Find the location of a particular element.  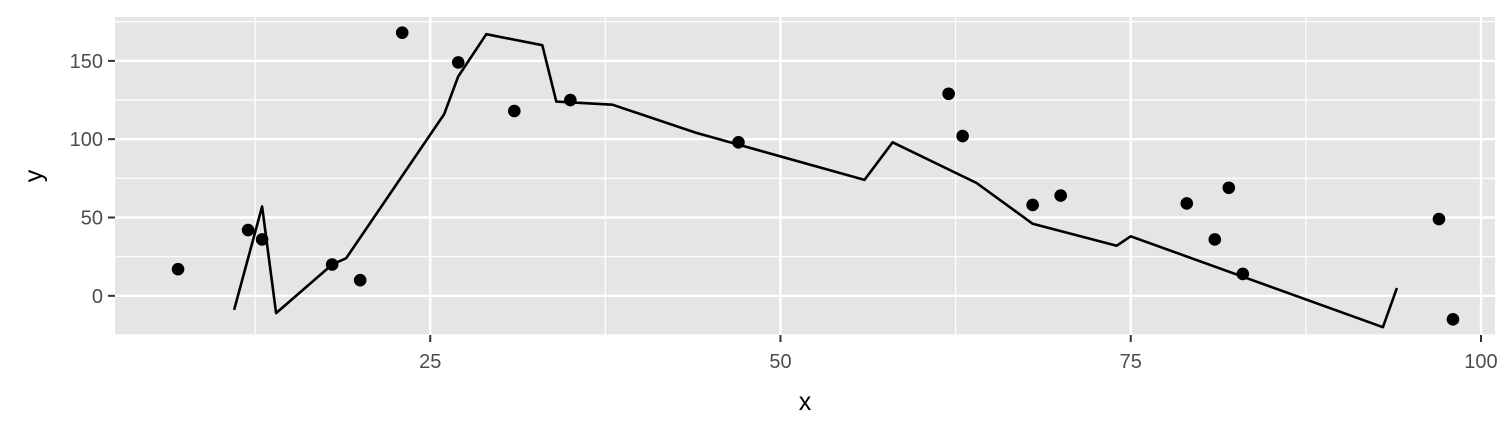

x-tick-label: 100 is located at coordinates (1480, 362).